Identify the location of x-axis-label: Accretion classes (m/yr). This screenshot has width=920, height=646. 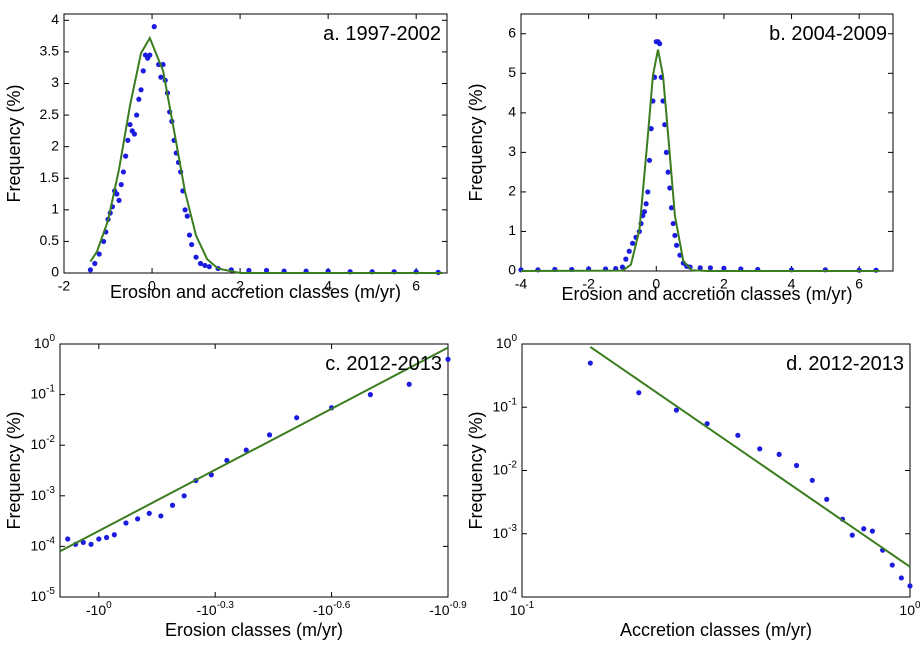
(716, 630).